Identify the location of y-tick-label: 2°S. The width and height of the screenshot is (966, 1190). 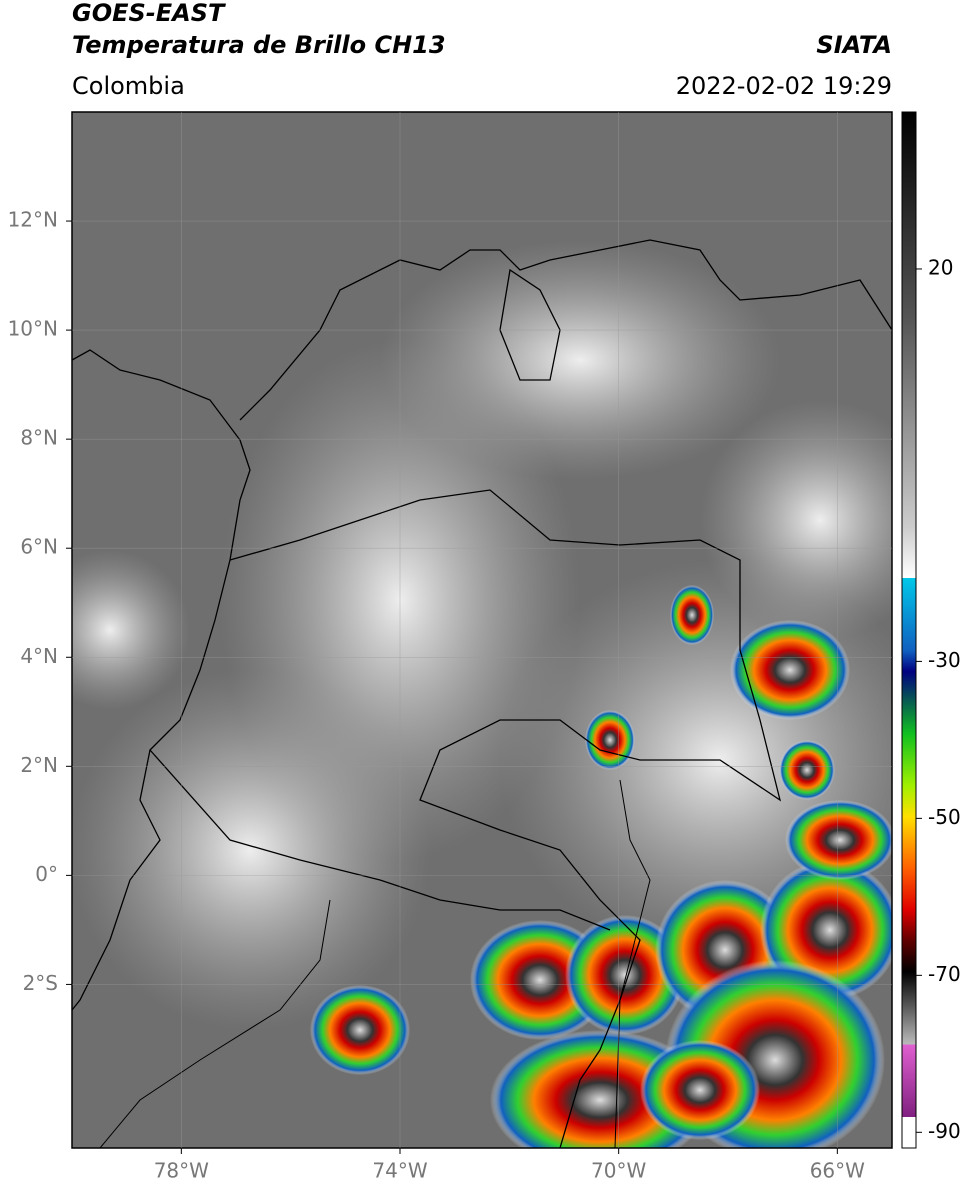
(40, 983).